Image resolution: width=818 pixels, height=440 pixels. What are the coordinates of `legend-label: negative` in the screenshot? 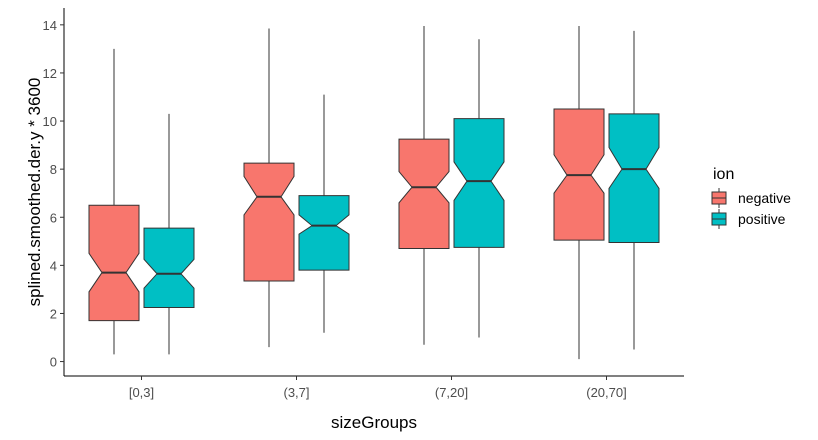 It's located at (764, 198).